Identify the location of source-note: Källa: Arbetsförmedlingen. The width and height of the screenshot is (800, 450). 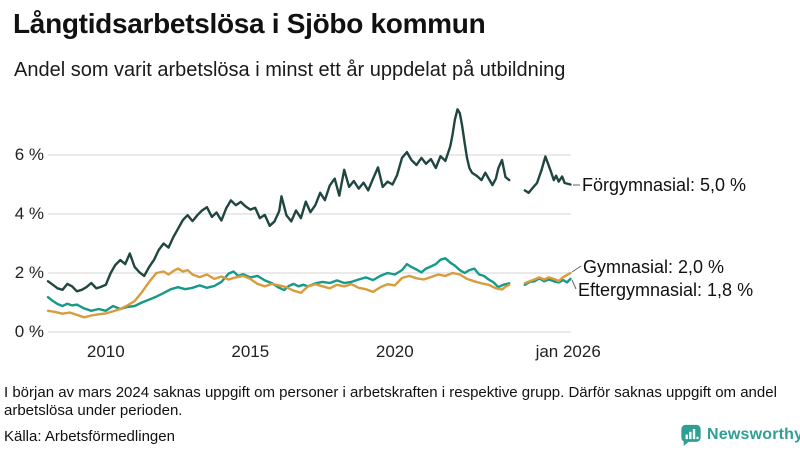
(89, 436).